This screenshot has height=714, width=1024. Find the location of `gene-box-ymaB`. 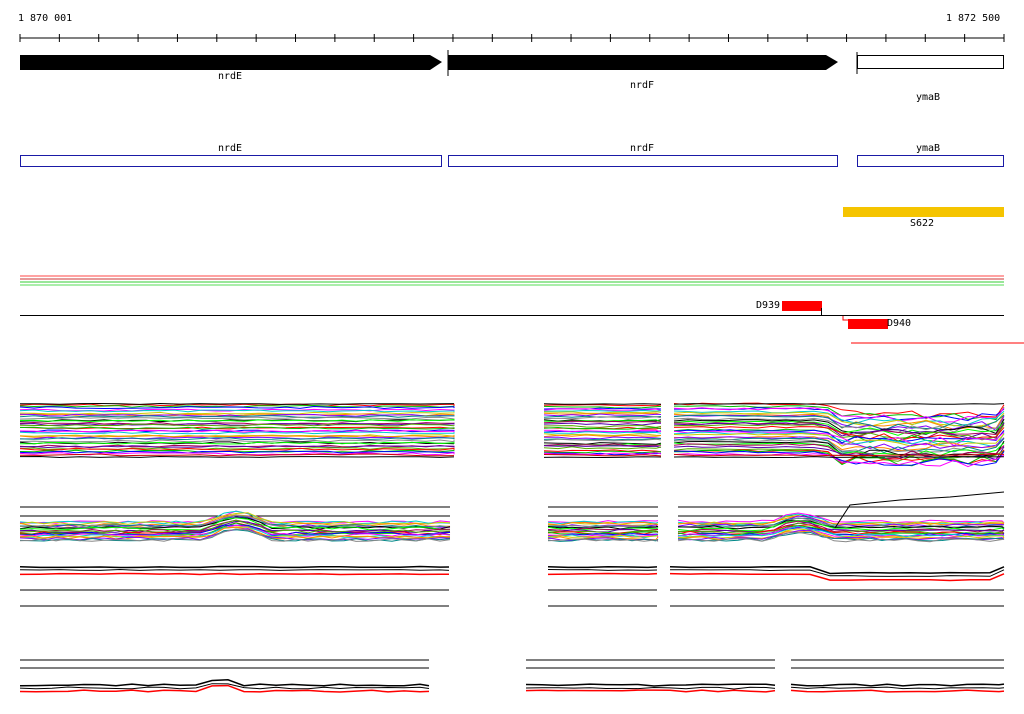

gene-box-ymaB is located at coordinates (930, 62).